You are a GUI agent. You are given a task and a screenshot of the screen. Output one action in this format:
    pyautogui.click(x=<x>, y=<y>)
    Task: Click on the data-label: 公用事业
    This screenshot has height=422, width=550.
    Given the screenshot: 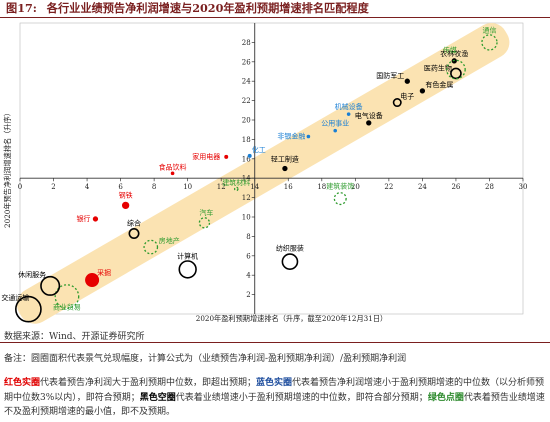 What is the action you would take?
    pyautogui.click(x=335, y=123)
    